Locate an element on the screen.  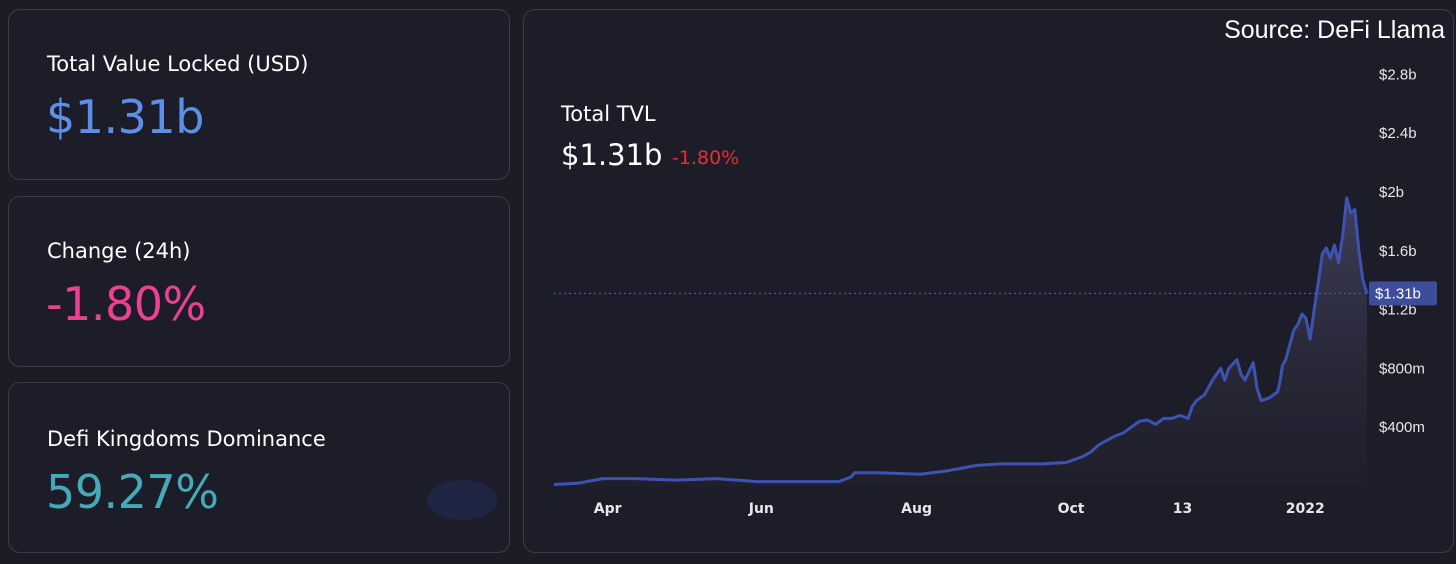
chart-tvl-change: -1.80% is located at coordinates (706, 158).